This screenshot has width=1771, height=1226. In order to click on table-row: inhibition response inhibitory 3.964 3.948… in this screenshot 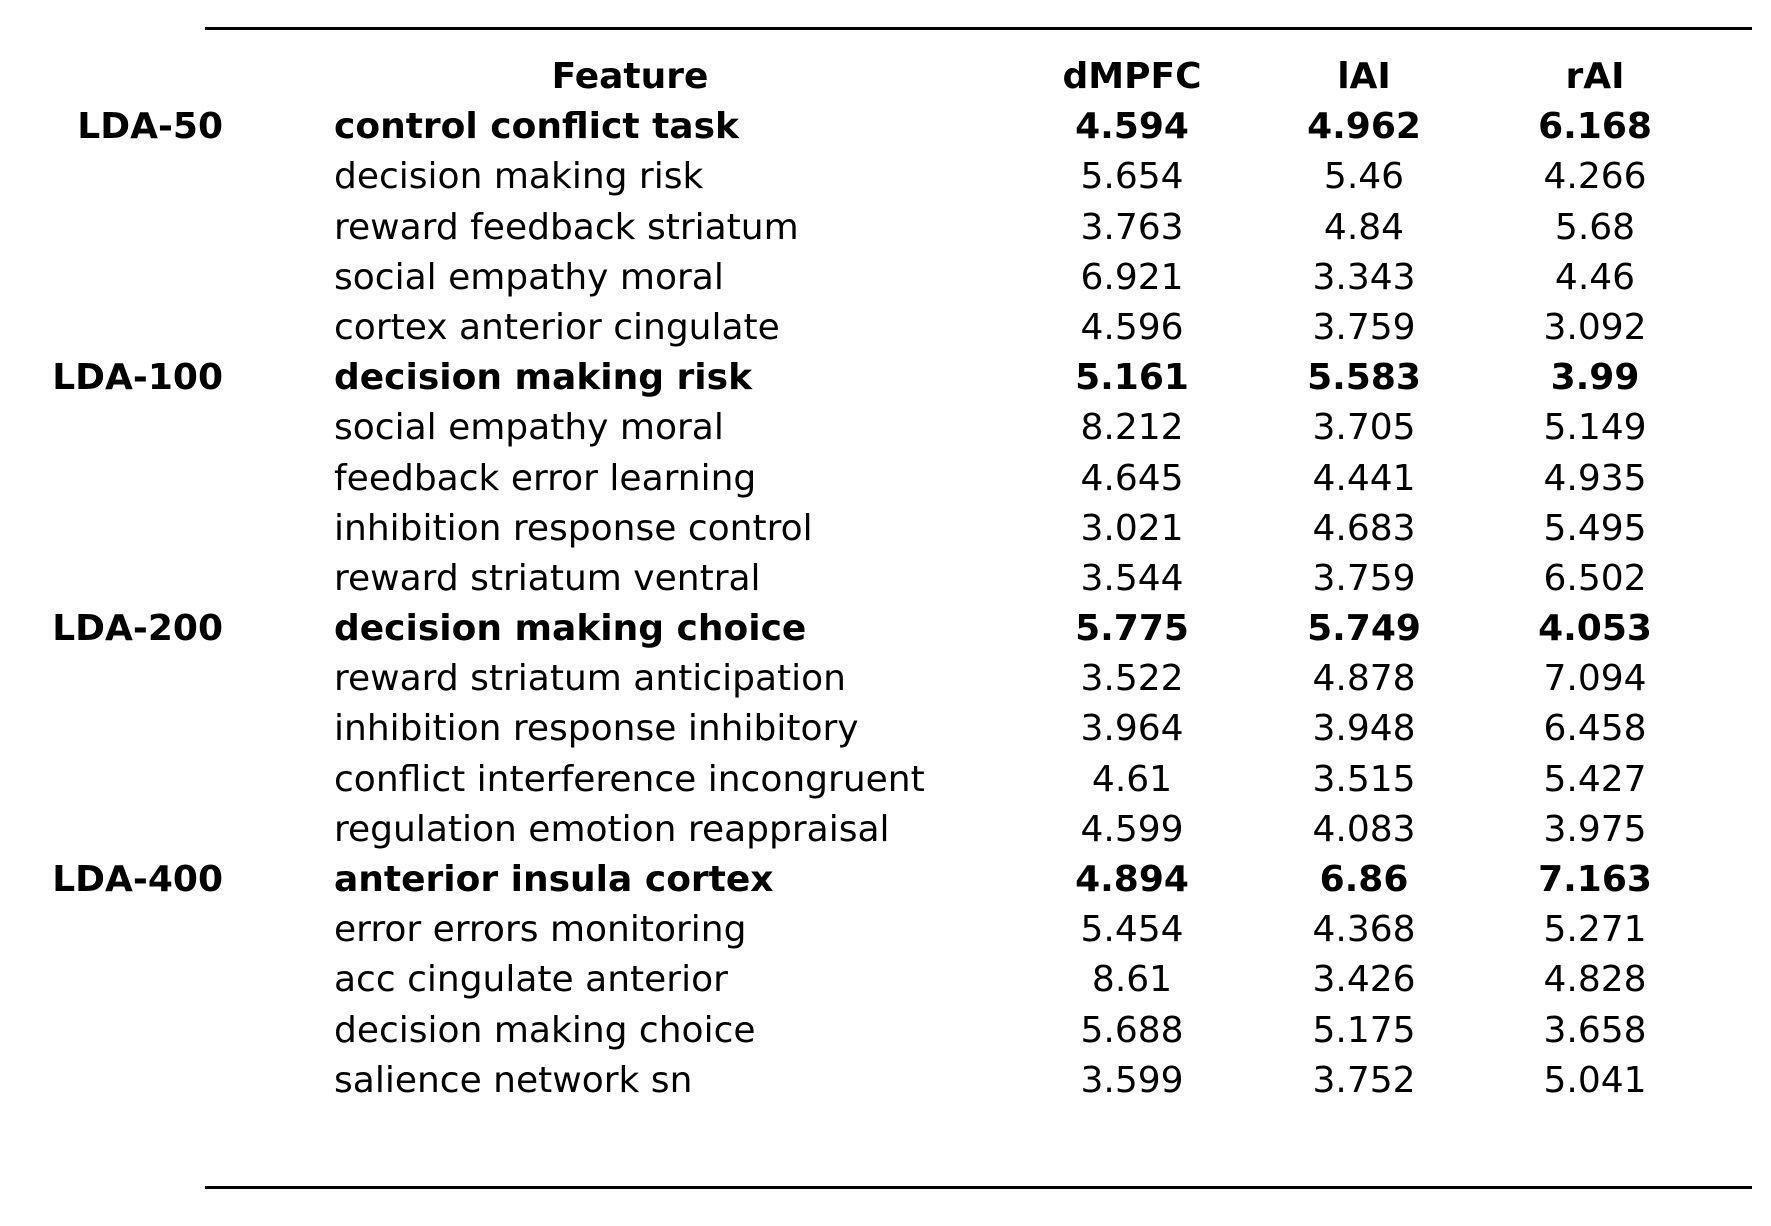, I will do `click(885, 729)`.